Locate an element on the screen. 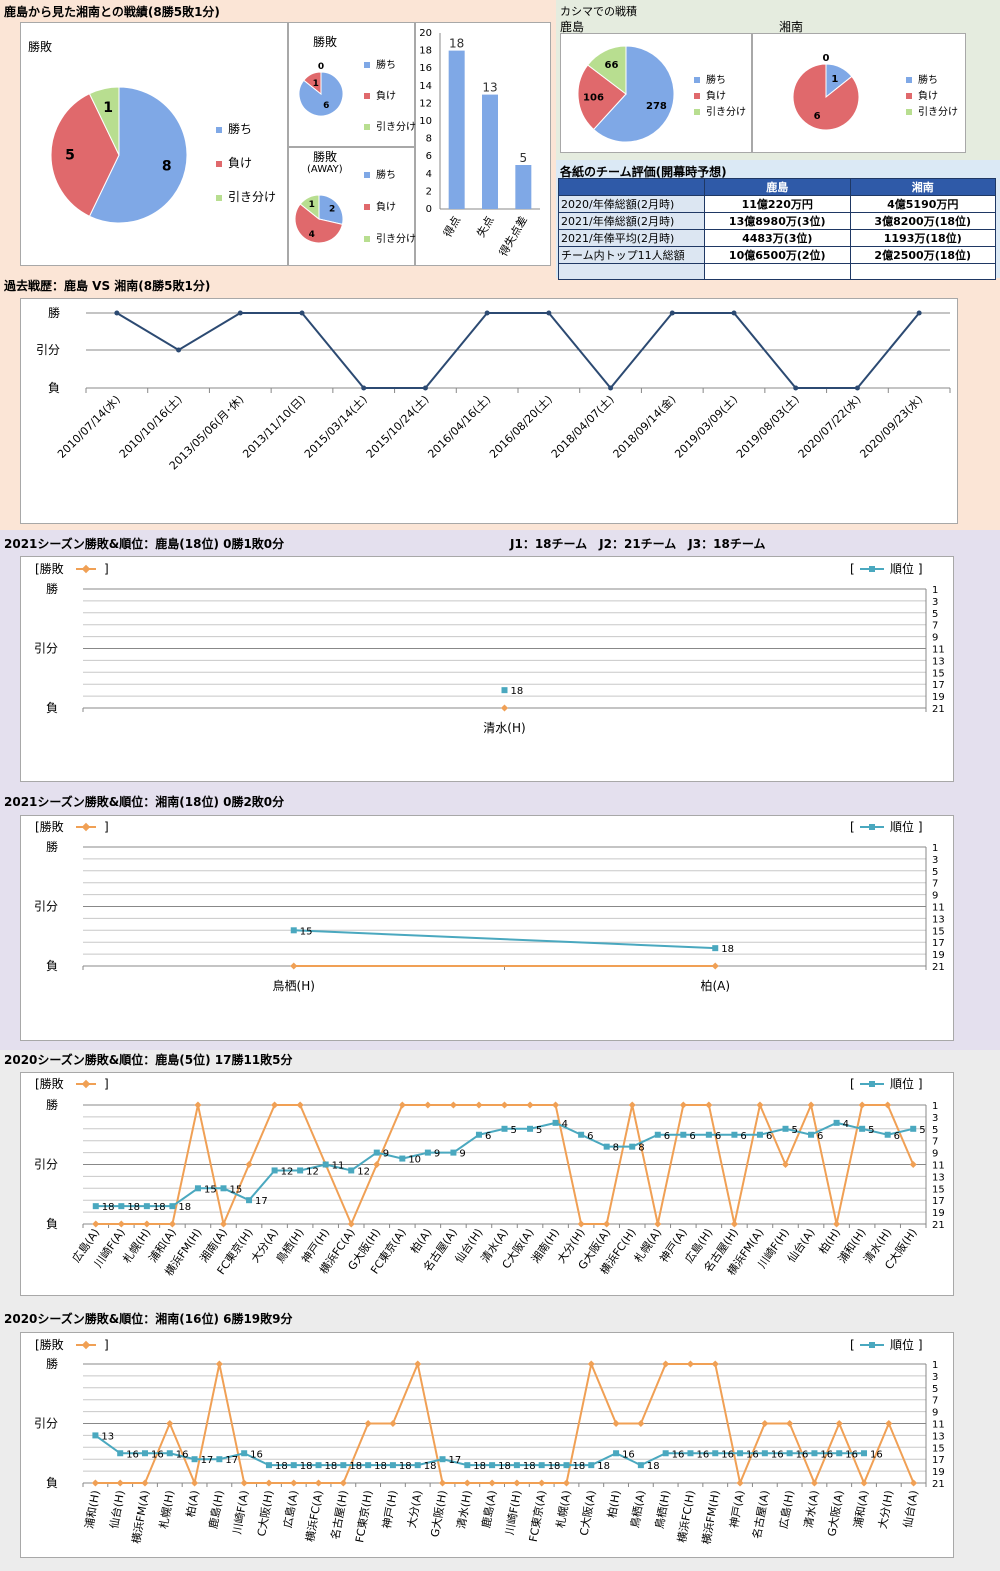  rank-data-label: 15 is located at coordinates (210, 1189).